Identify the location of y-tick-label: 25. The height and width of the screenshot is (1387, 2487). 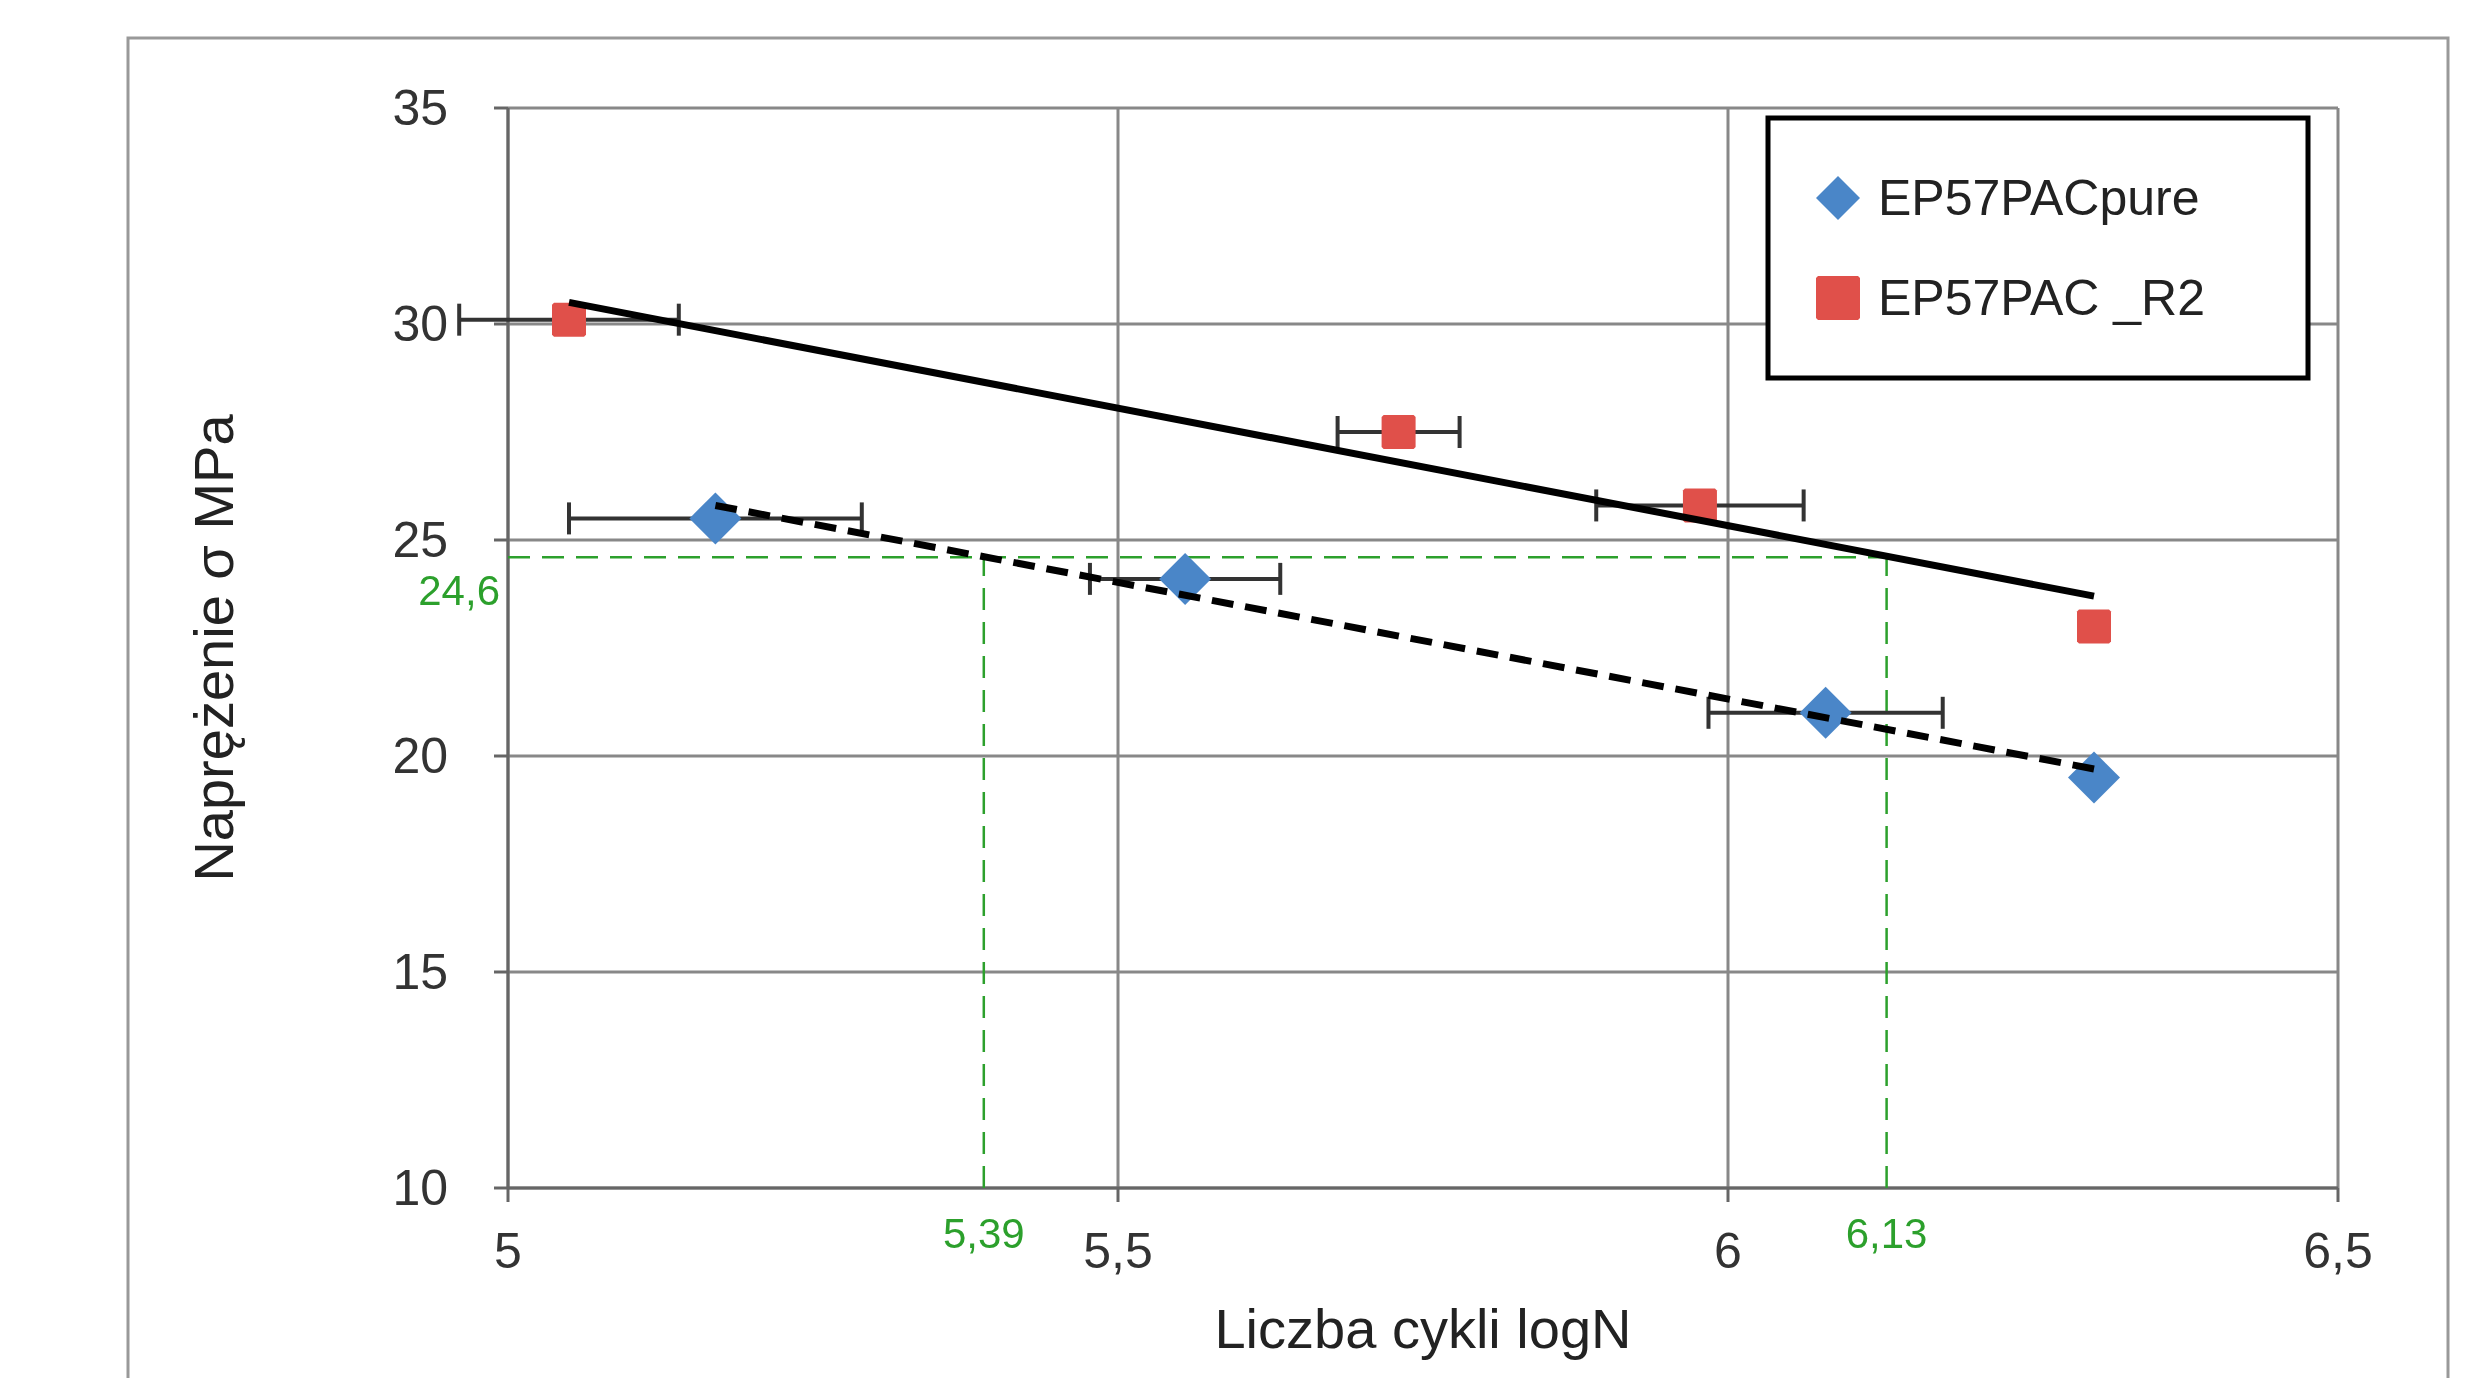
(420, 540).